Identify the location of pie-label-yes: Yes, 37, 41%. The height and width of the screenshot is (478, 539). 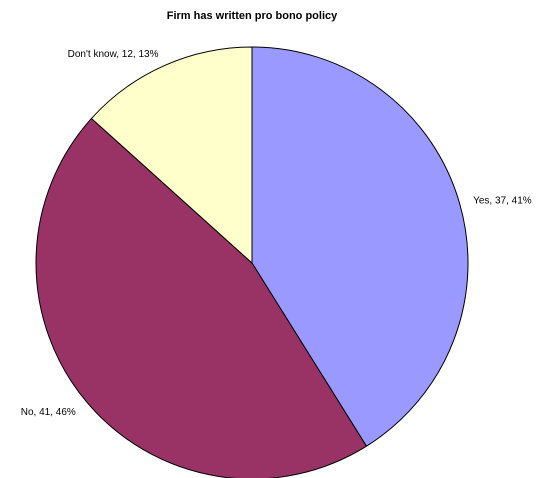
(502, 201).